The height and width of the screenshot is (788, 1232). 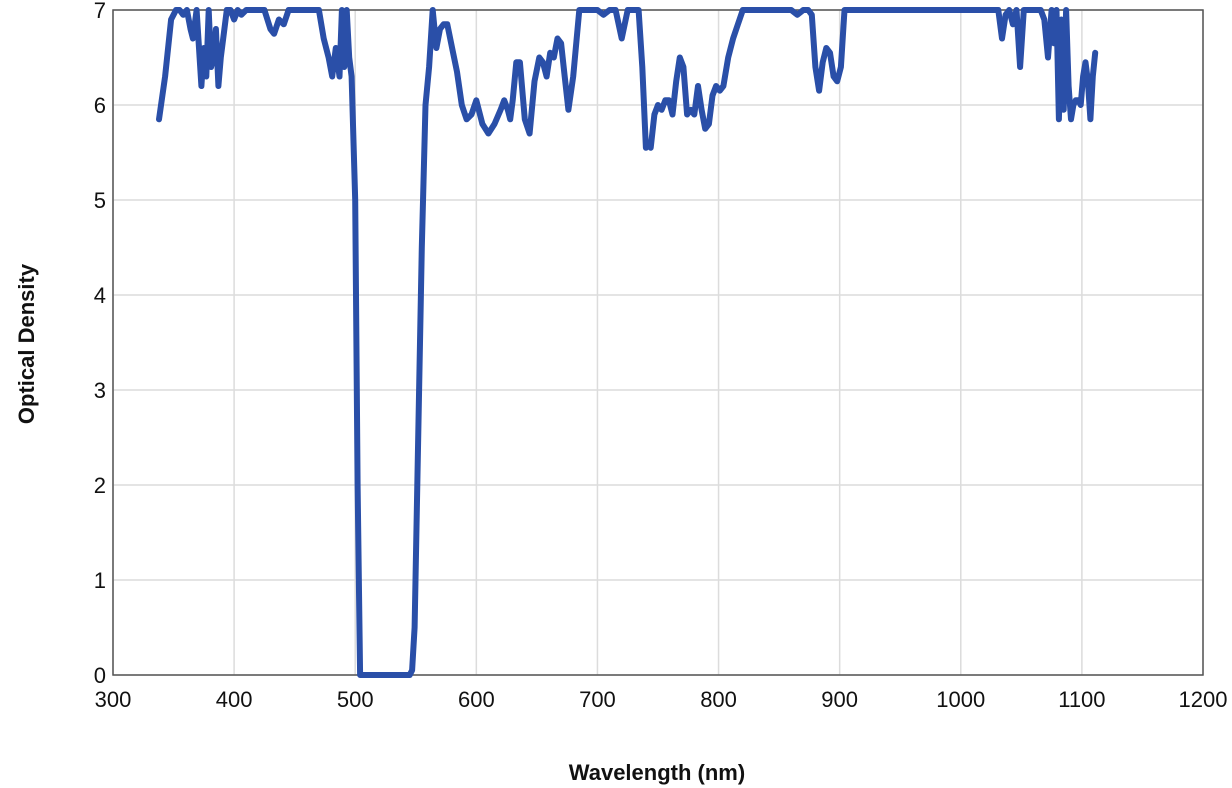 I want to click on x-tick-label: 600, so click(x=476, y=699).